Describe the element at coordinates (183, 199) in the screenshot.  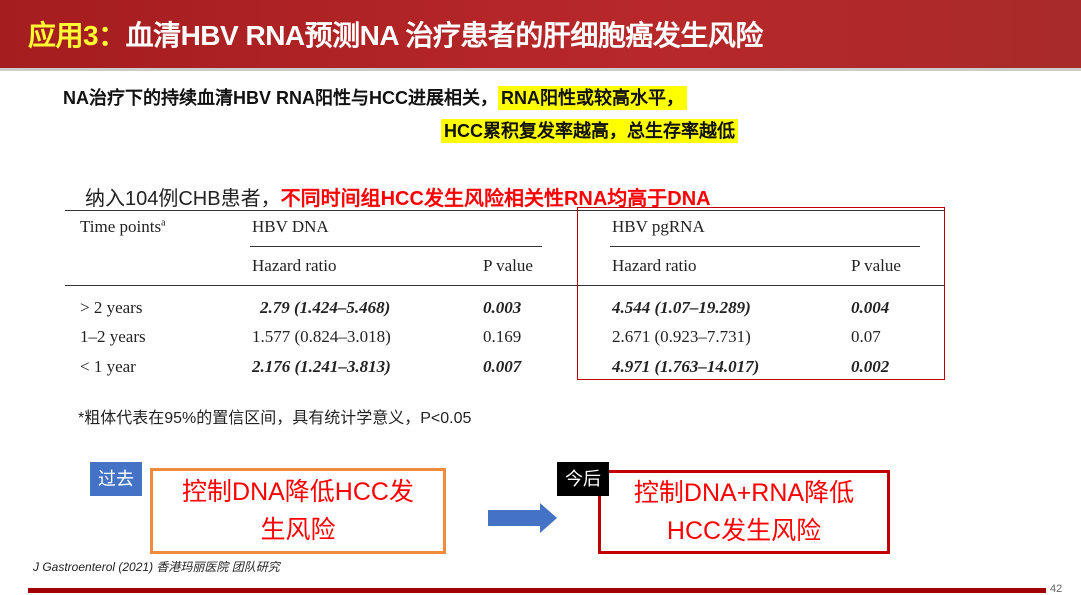
I see `subtitle-plain: 纳入104例CHB患者，` at that location.